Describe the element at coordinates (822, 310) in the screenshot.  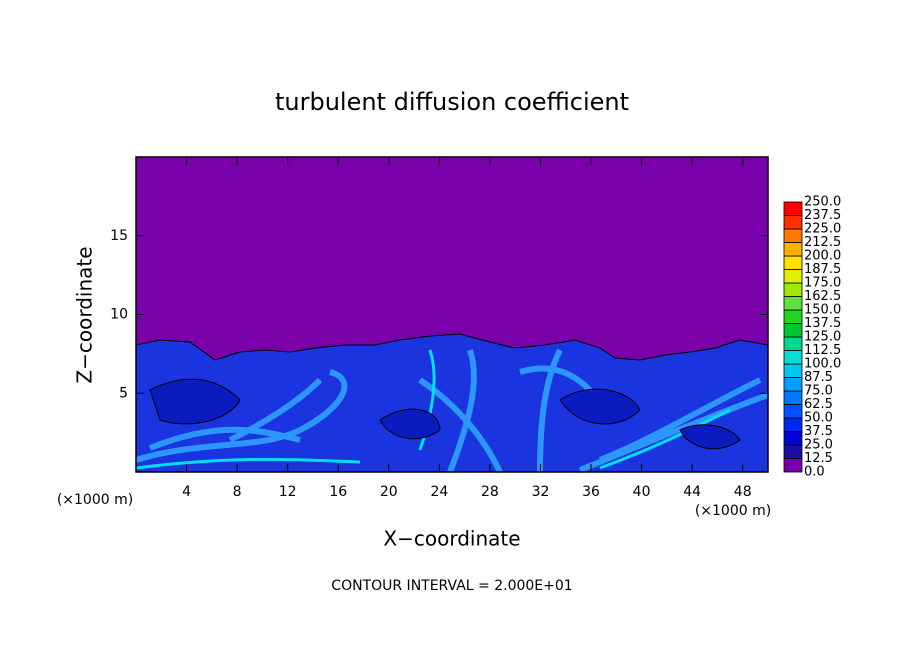
I see `colorbar-label: 150.0` at that location.